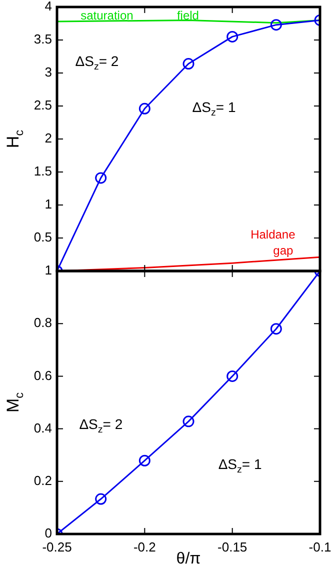 The width and height of the screenshot is (332, 569). Describe the element at coordinates (48, 533) in the screenshot. I see `y-tick-label: 0` at that location.